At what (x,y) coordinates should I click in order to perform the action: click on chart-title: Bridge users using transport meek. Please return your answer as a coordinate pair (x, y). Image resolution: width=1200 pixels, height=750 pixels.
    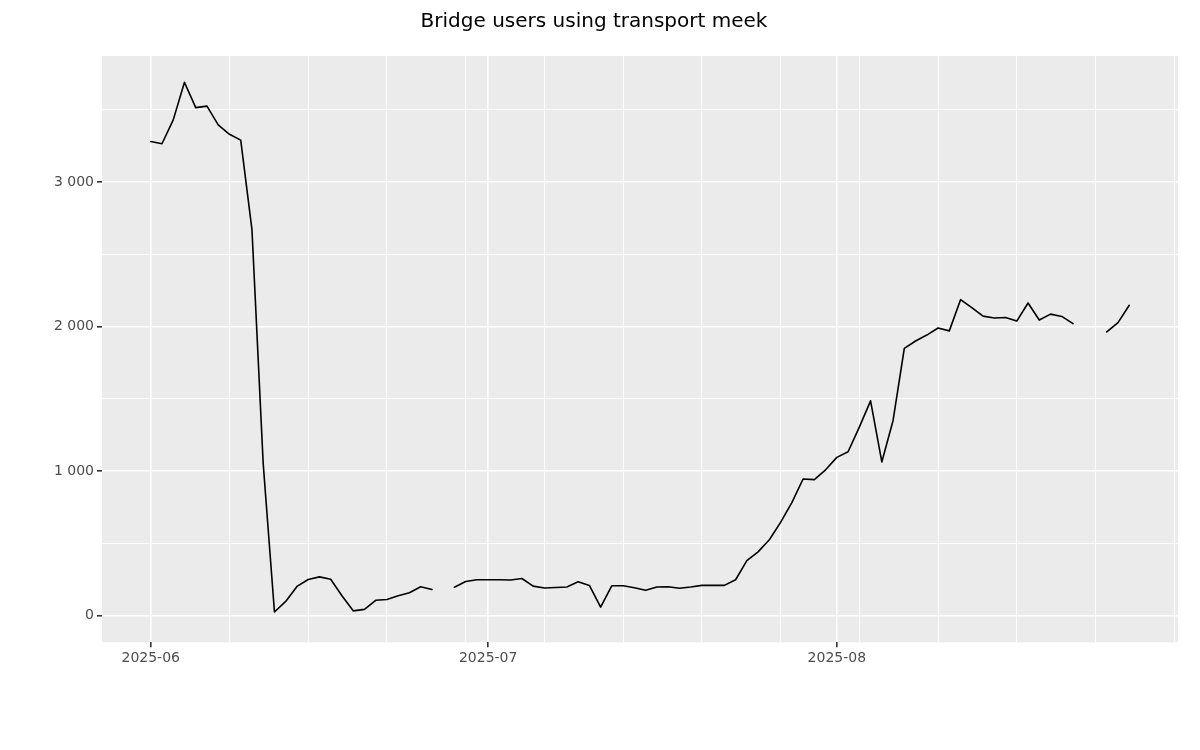
    Looking at the image, I should click on (594, 20).